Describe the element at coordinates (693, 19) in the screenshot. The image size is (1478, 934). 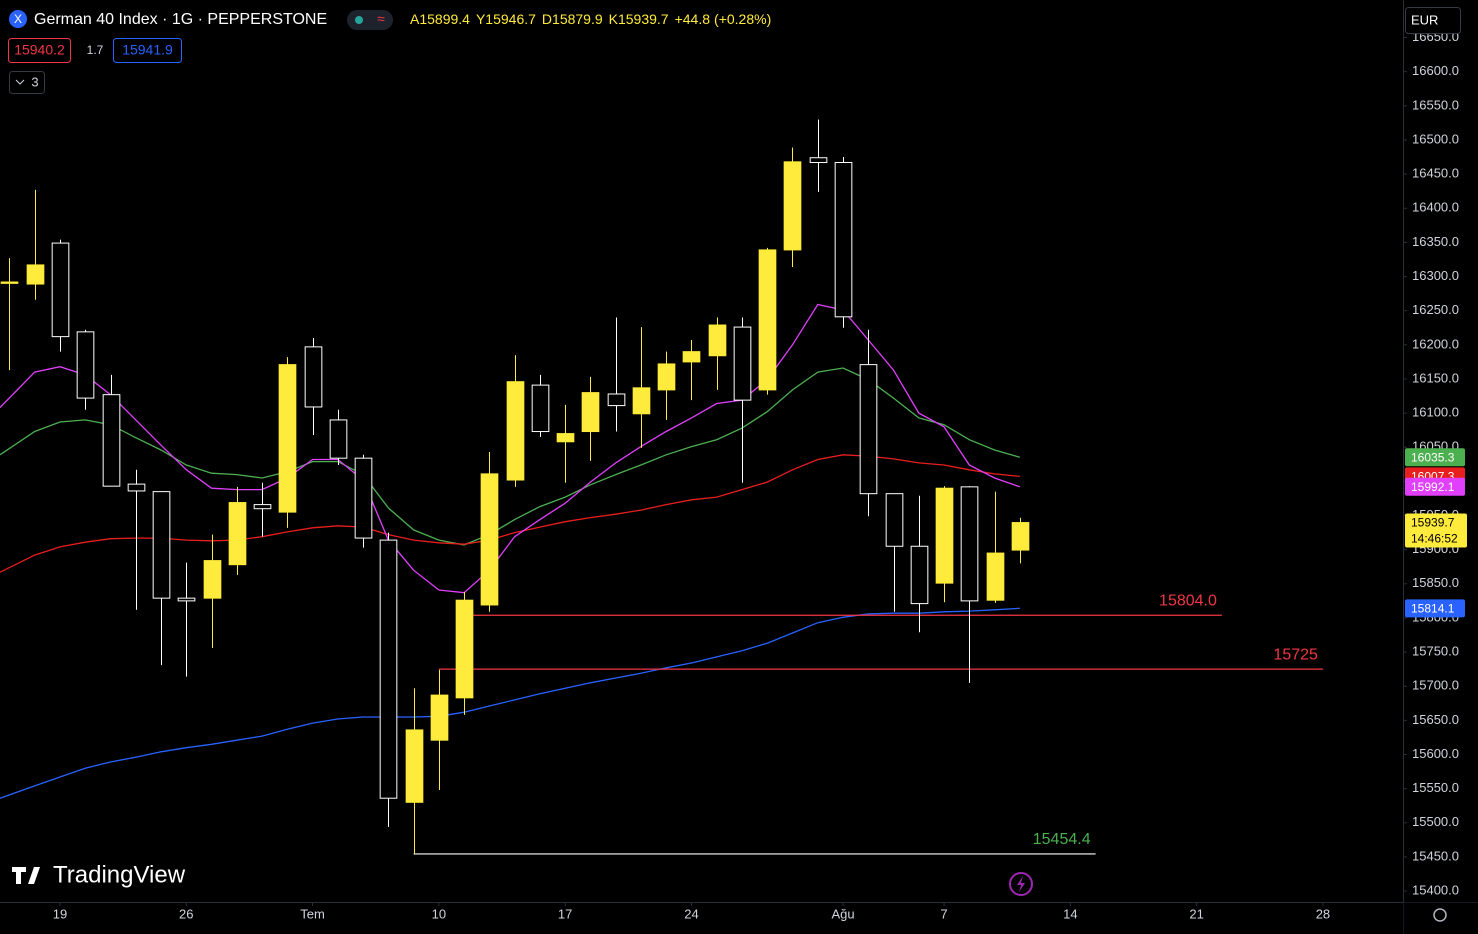
I see `change: +44.8` at that location.